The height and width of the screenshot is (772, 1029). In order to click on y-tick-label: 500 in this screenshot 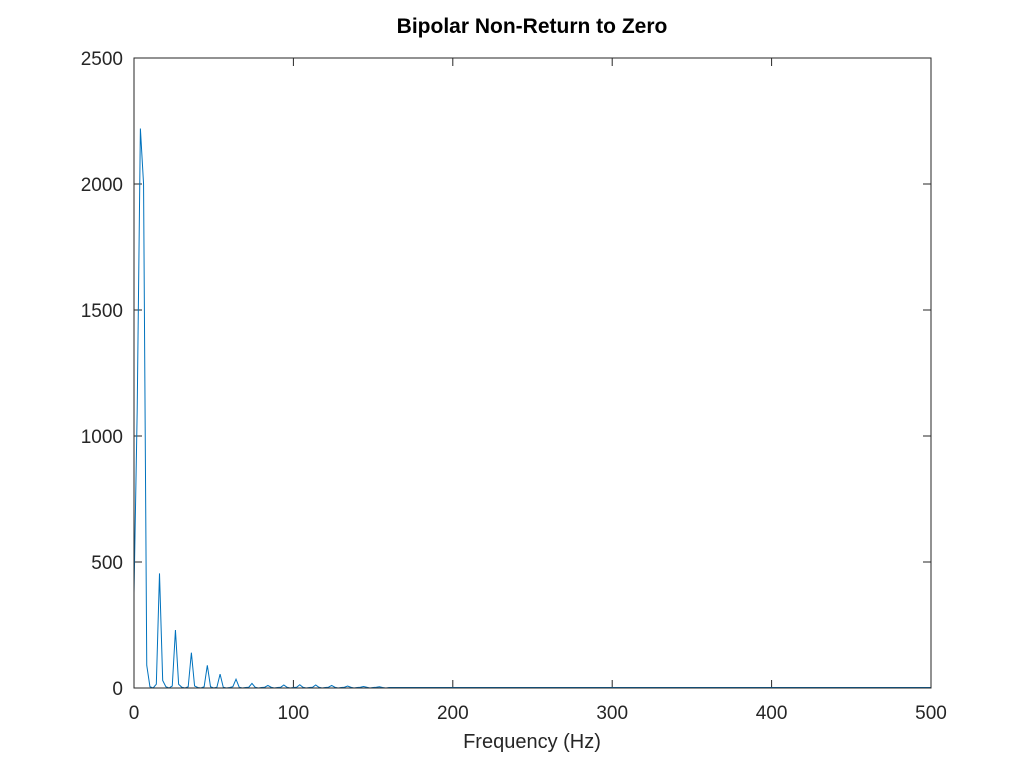, I will do `click(107, 563)`.